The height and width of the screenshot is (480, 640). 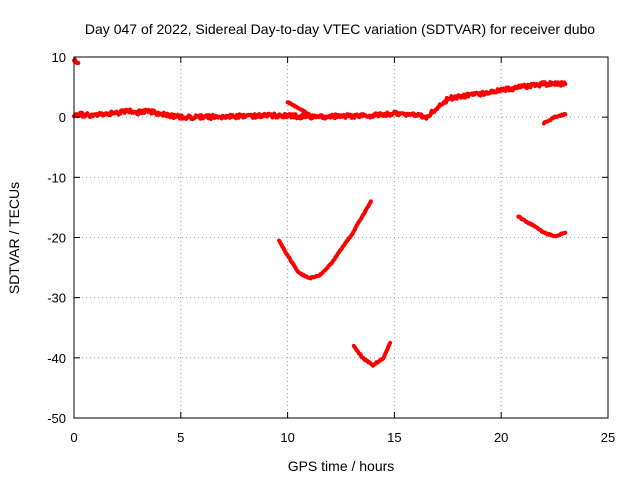 I want to click on trace-main, so click(x=320, y=101).